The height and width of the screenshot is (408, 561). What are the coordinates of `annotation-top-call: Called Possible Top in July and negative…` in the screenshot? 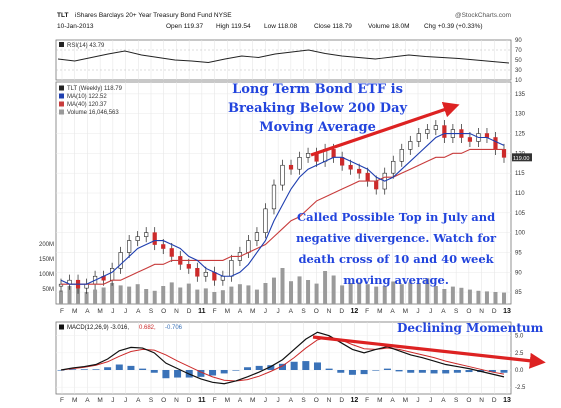 It's located at (396, 249).